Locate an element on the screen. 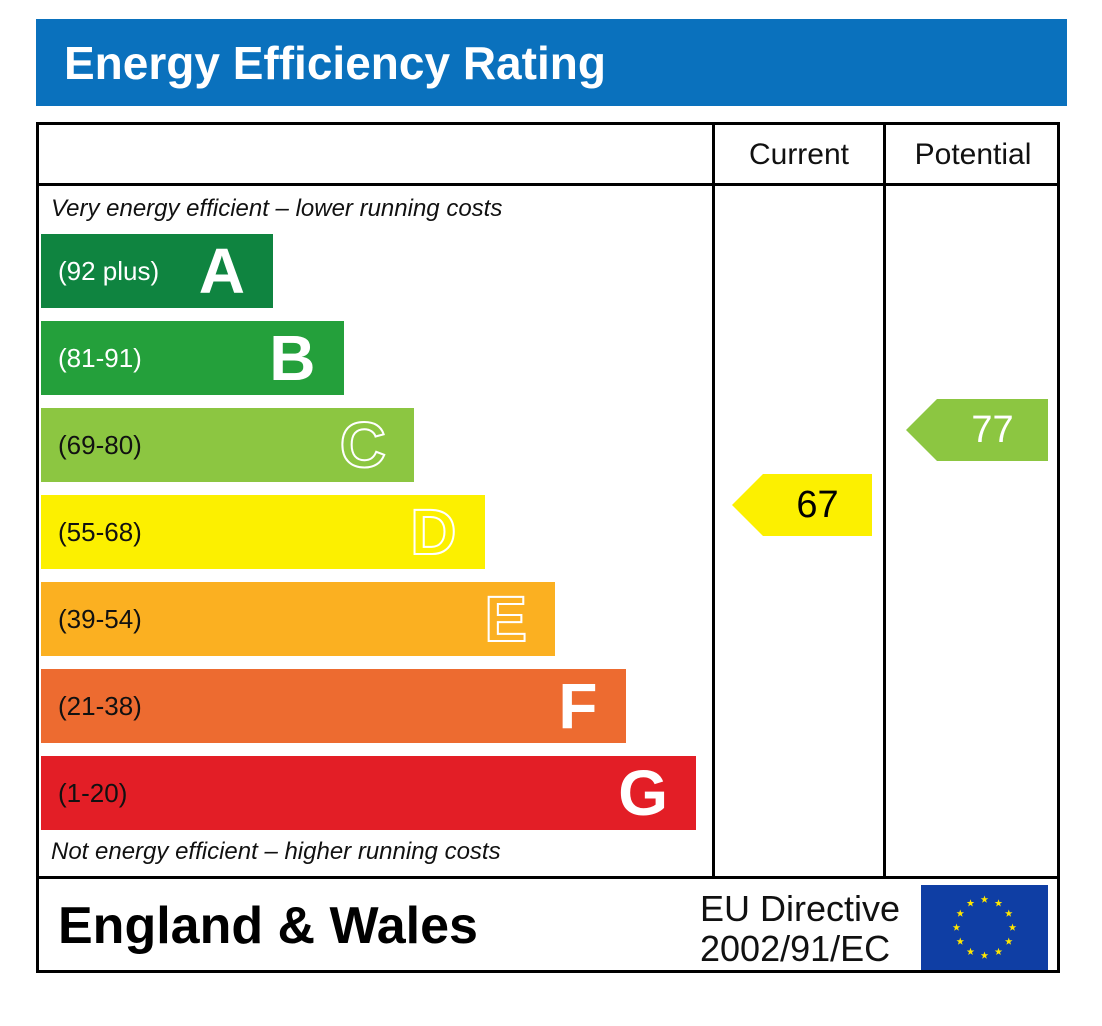 This screenshot has width=1102, height=1026. eu-flag-stars is located at coordinates (984, 927).